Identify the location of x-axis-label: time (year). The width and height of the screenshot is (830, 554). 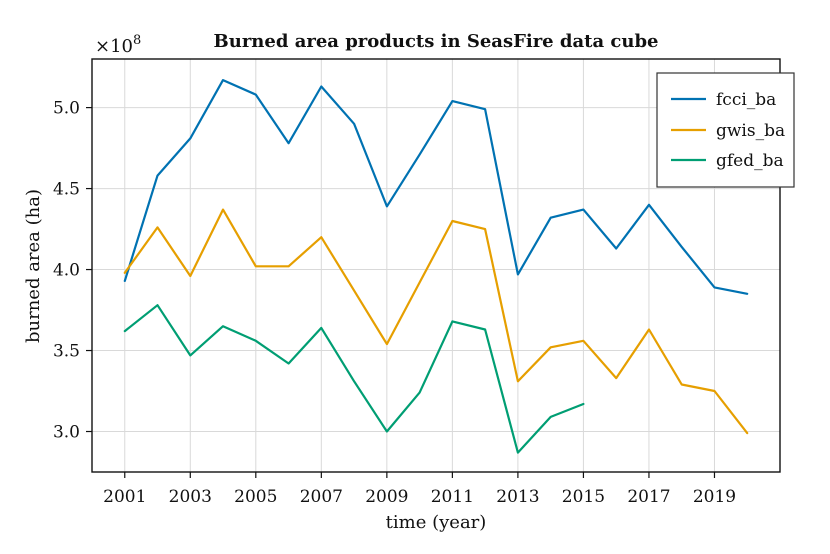
(436, 522).